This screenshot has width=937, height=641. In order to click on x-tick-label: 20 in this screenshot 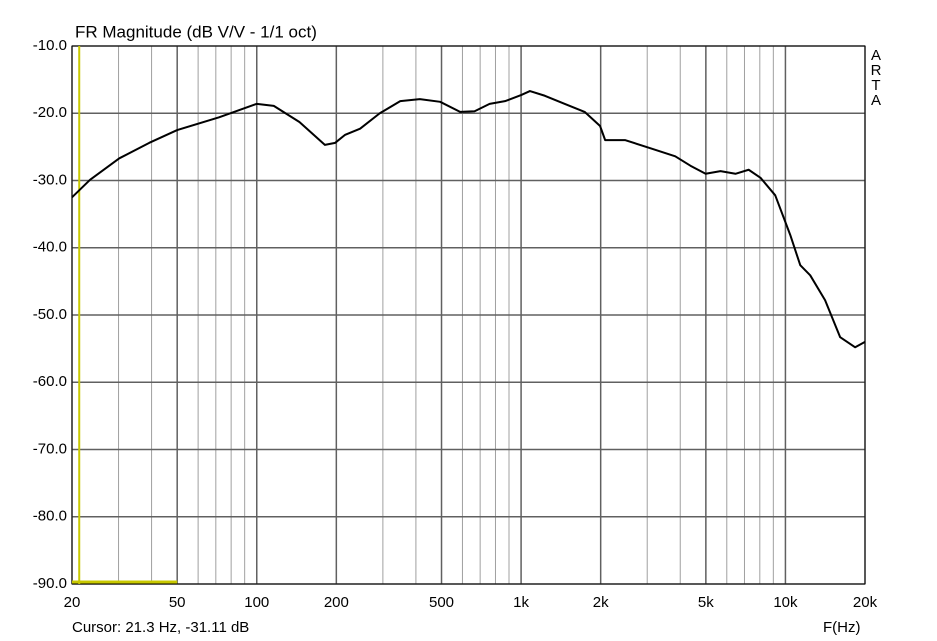, I will do `click(72, 602)`.